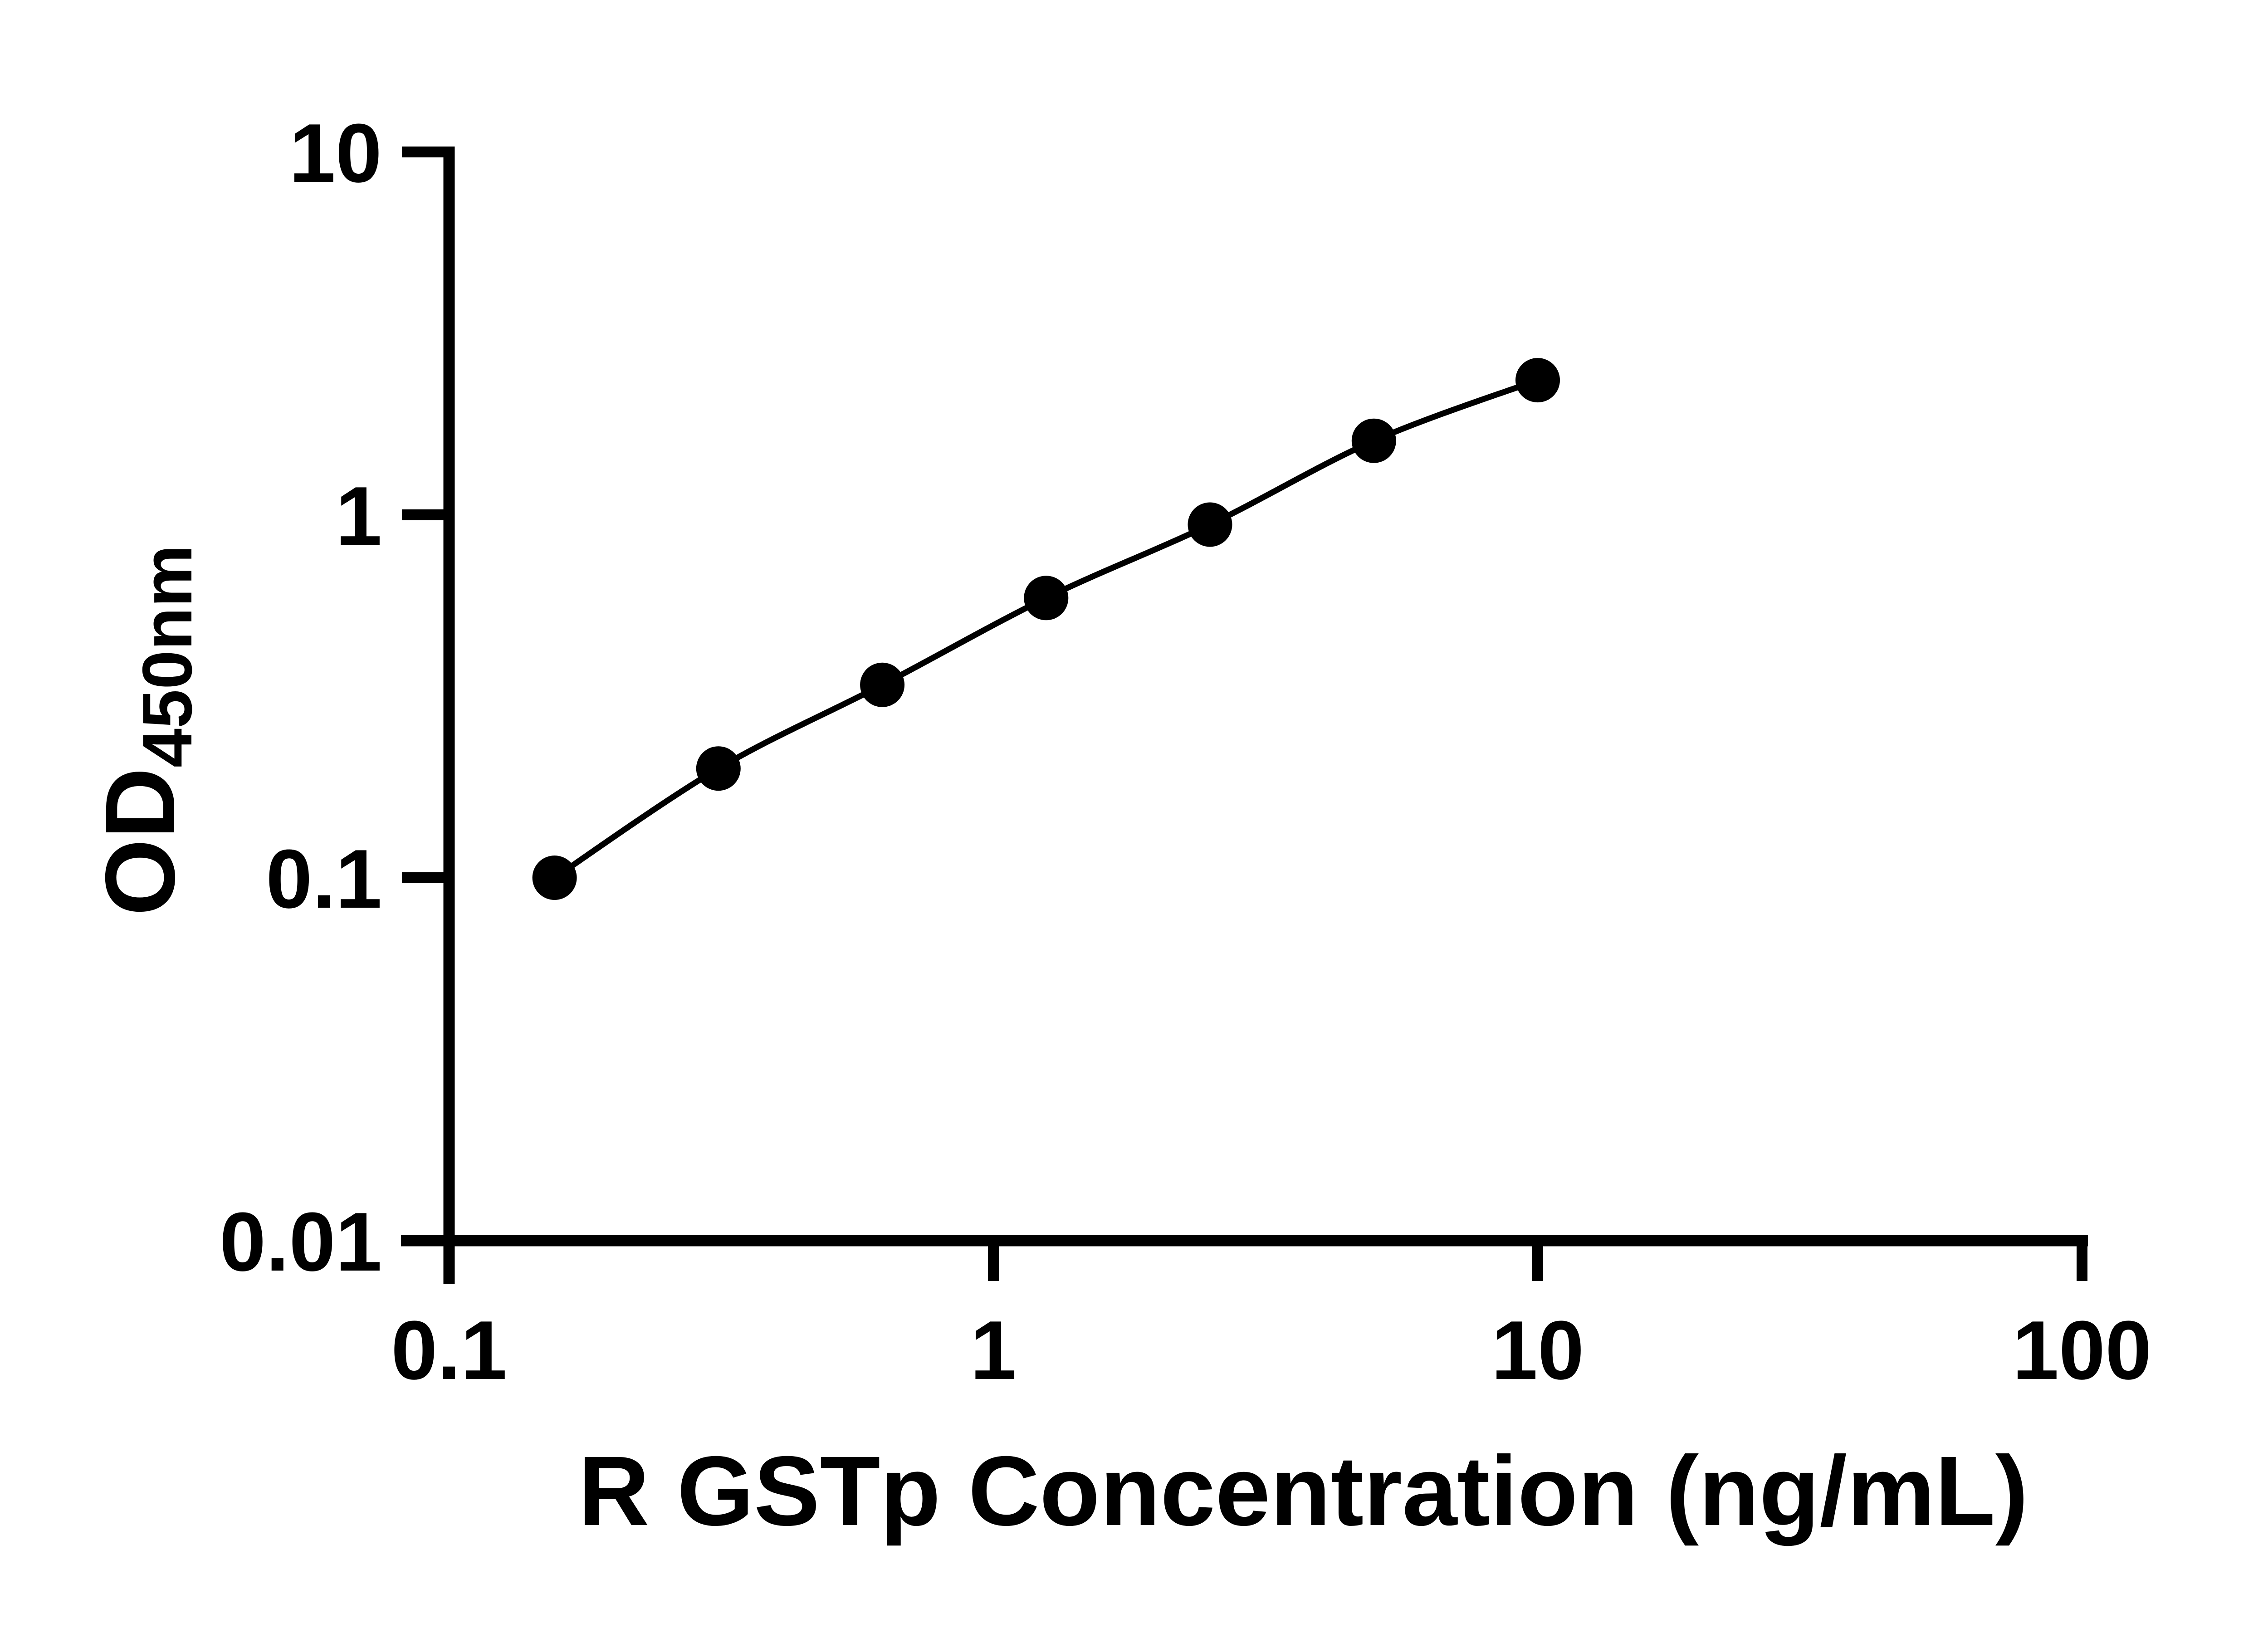 This screenshot has width=2268, height=1633. I want to click on x-tick-label-10: 10, so click(1537, 1350).